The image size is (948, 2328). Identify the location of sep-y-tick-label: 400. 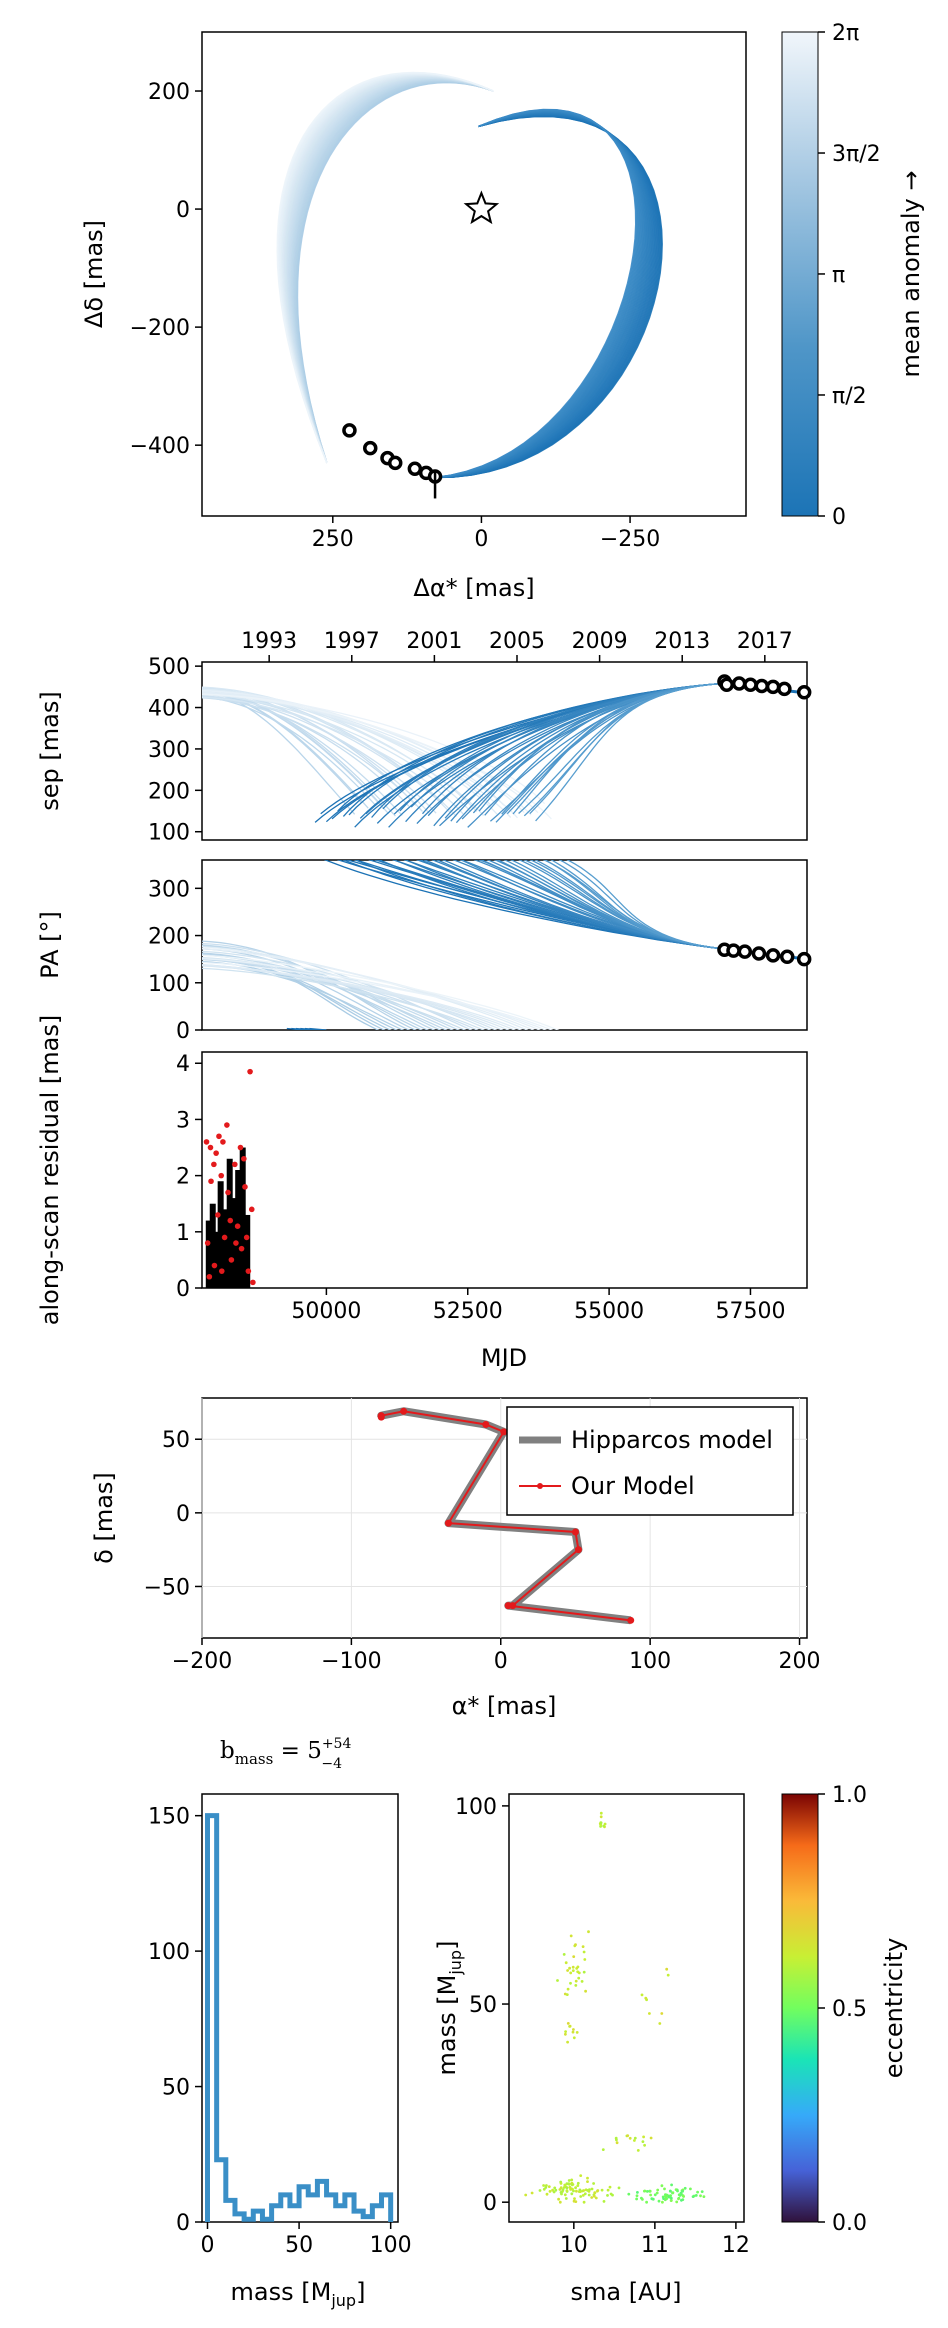
(169, 709).